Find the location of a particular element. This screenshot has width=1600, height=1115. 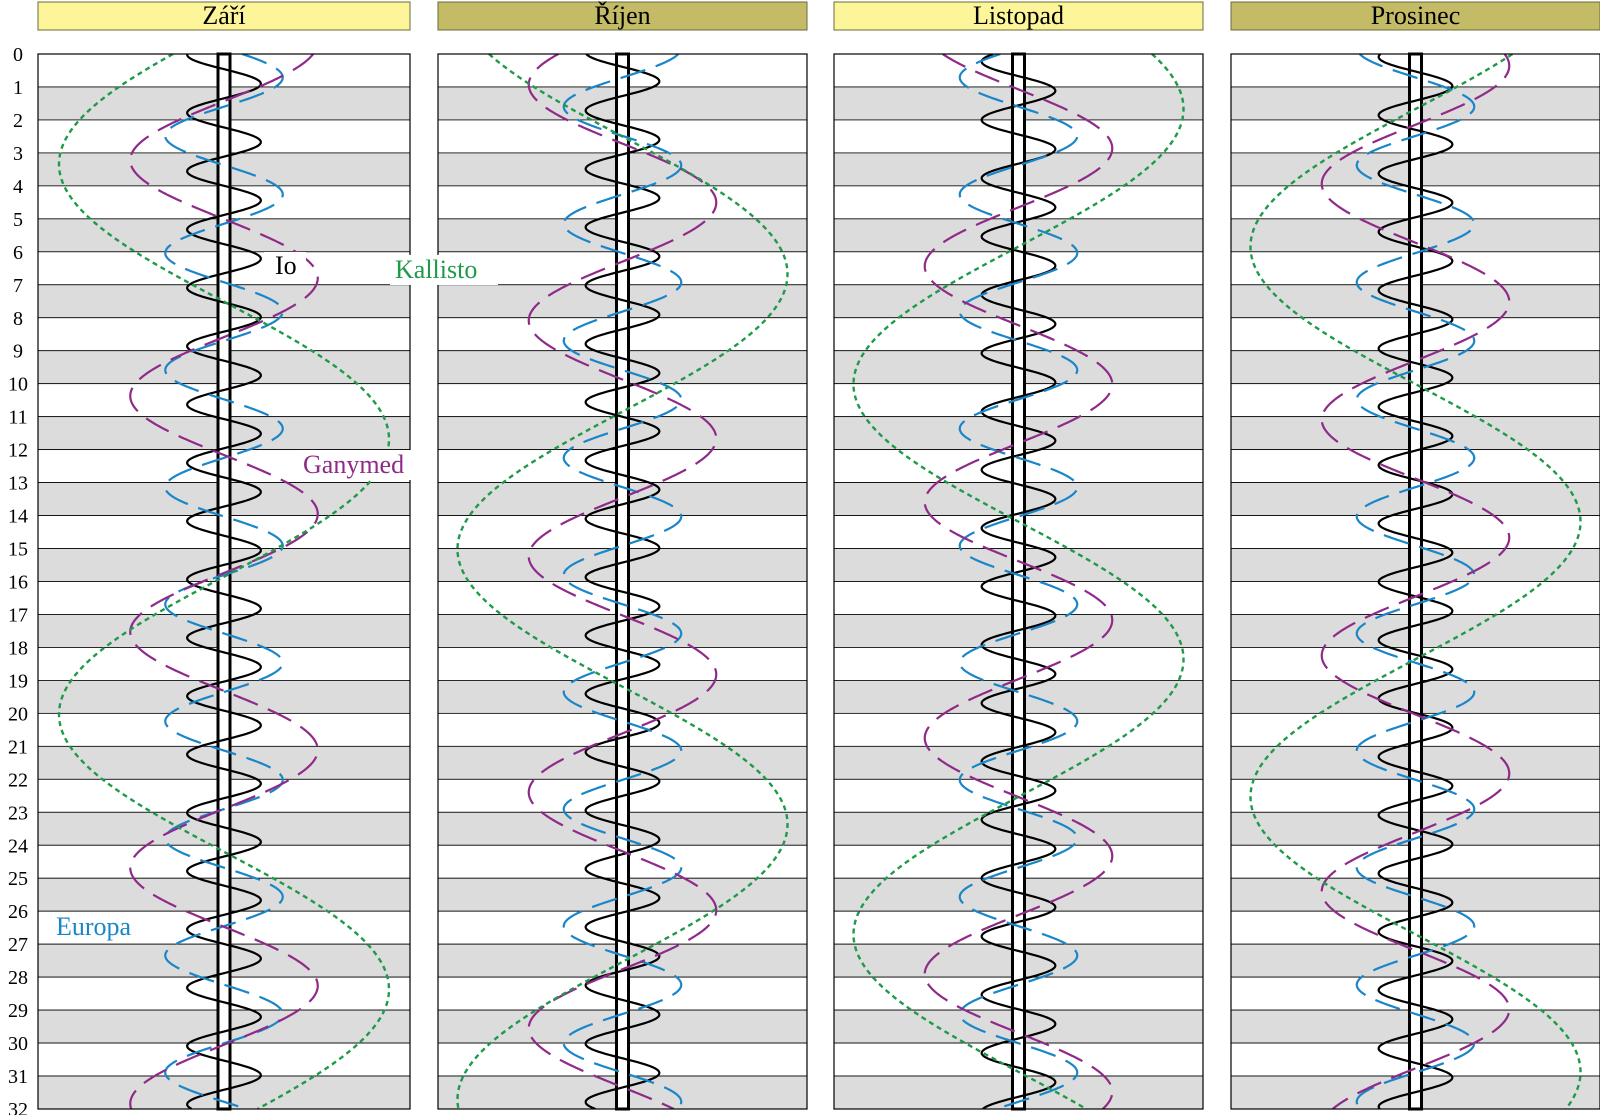

y-tick-label: 25 is located at coordinates (18, 879).